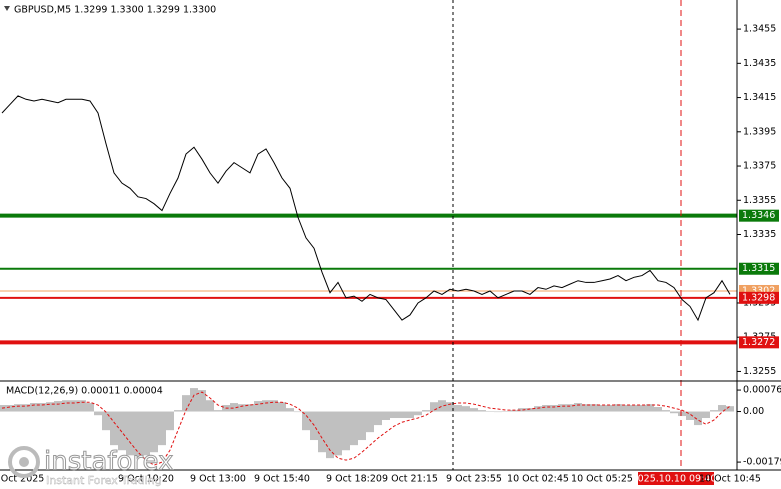  Describe the element at coordinates (218, 479) in the screenshot. I see `x-tick-label: 9 Oct 13:00` at that location.